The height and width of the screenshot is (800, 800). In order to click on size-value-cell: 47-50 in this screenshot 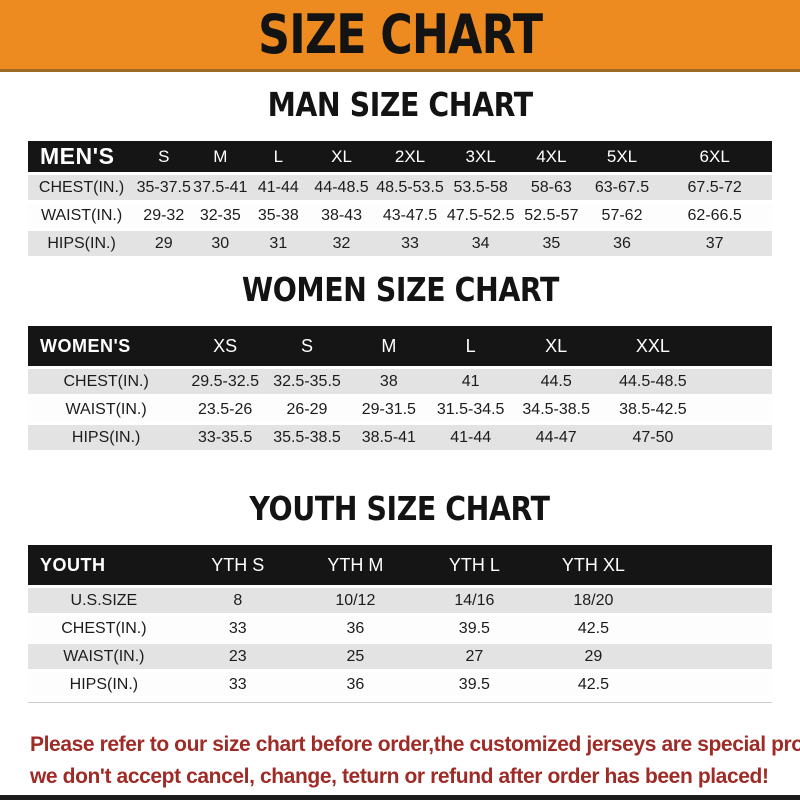, I will do `click(652, 437)`.